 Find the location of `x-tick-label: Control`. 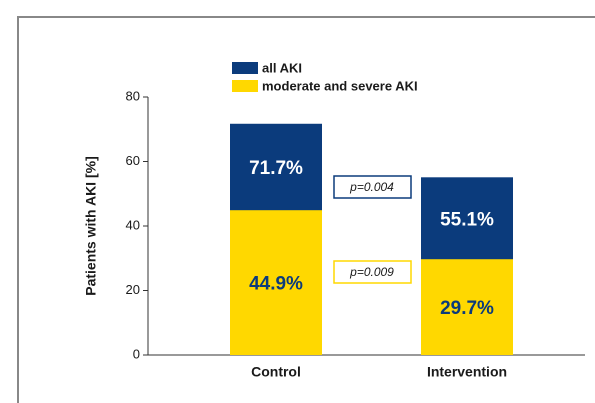

x-tick-label: Control is located at coordinates (276, 372).